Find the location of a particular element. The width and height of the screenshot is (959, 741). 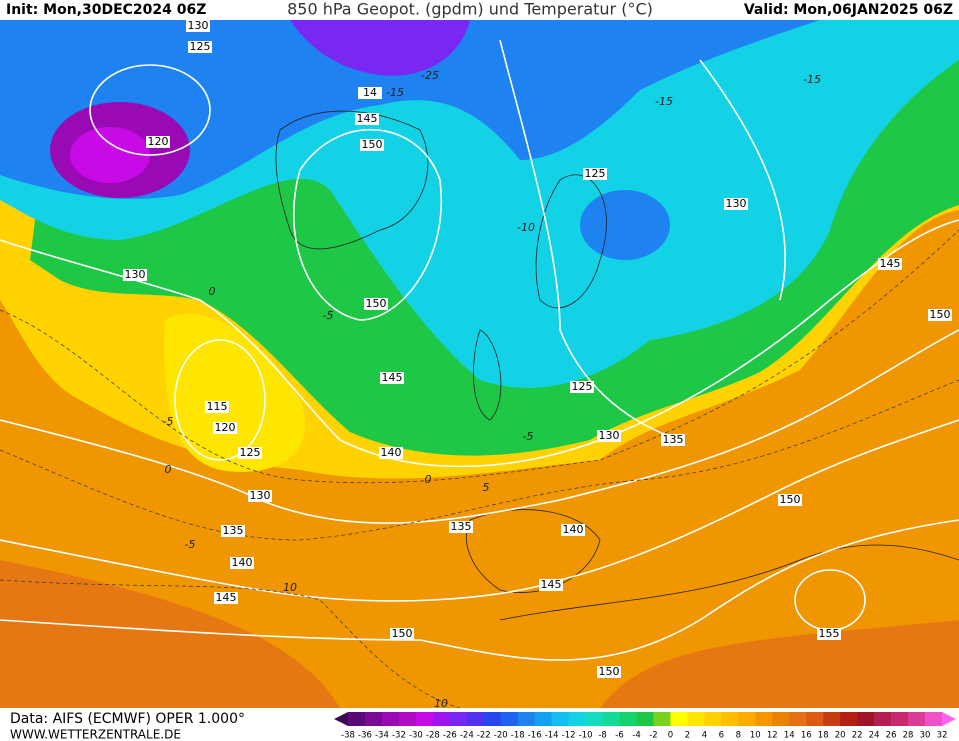

scale-label: -14 is located at coordinates (552, 736).